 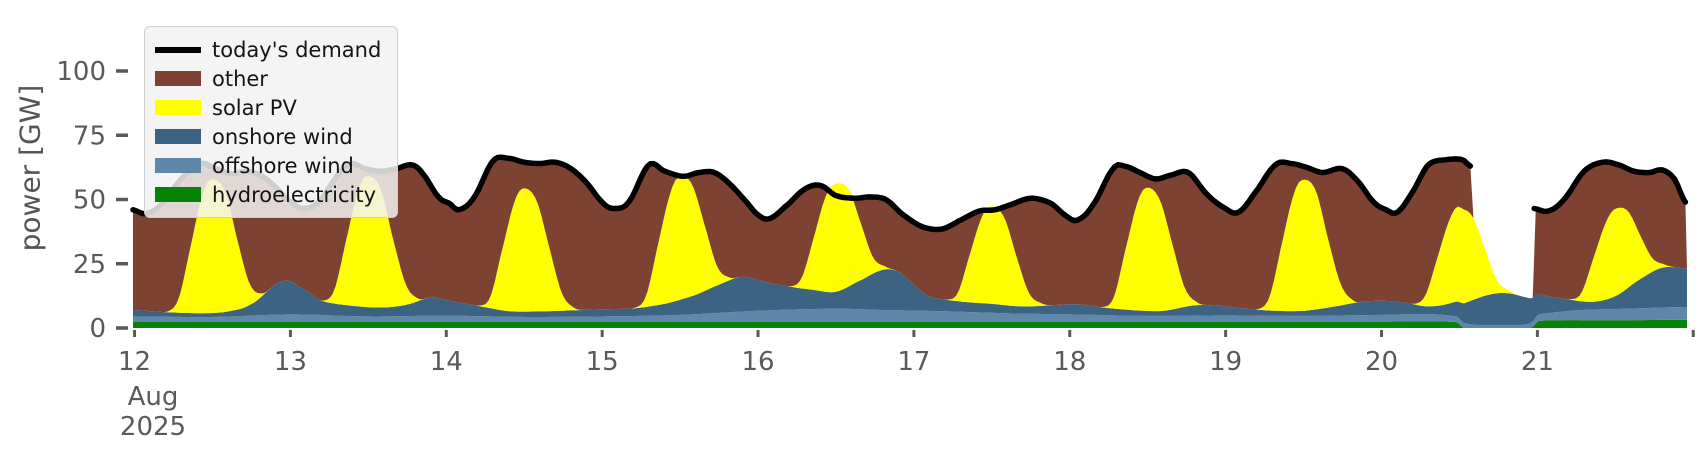 I want to click on x-tick-label: 14, so click(x=446, y=362).